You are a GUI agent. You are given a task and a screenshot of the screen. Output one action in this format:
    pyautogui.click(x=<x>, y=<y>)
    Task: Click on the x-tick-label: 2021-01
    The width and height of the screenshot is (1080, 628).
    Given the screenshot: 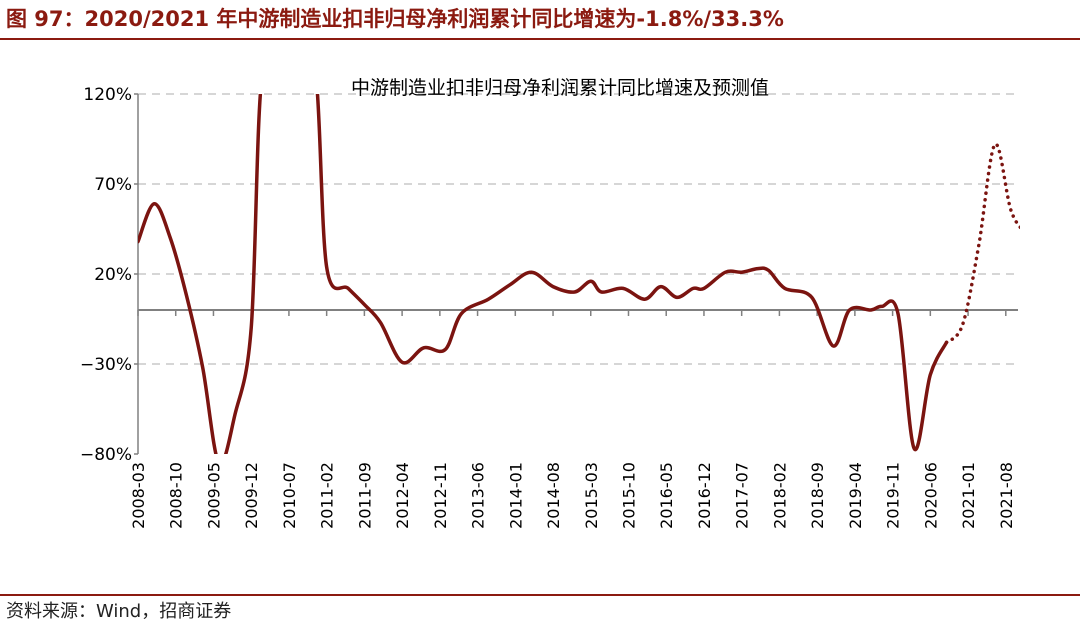 What is the action you would take?
    pyautogui.click(x=968, y=495)
    